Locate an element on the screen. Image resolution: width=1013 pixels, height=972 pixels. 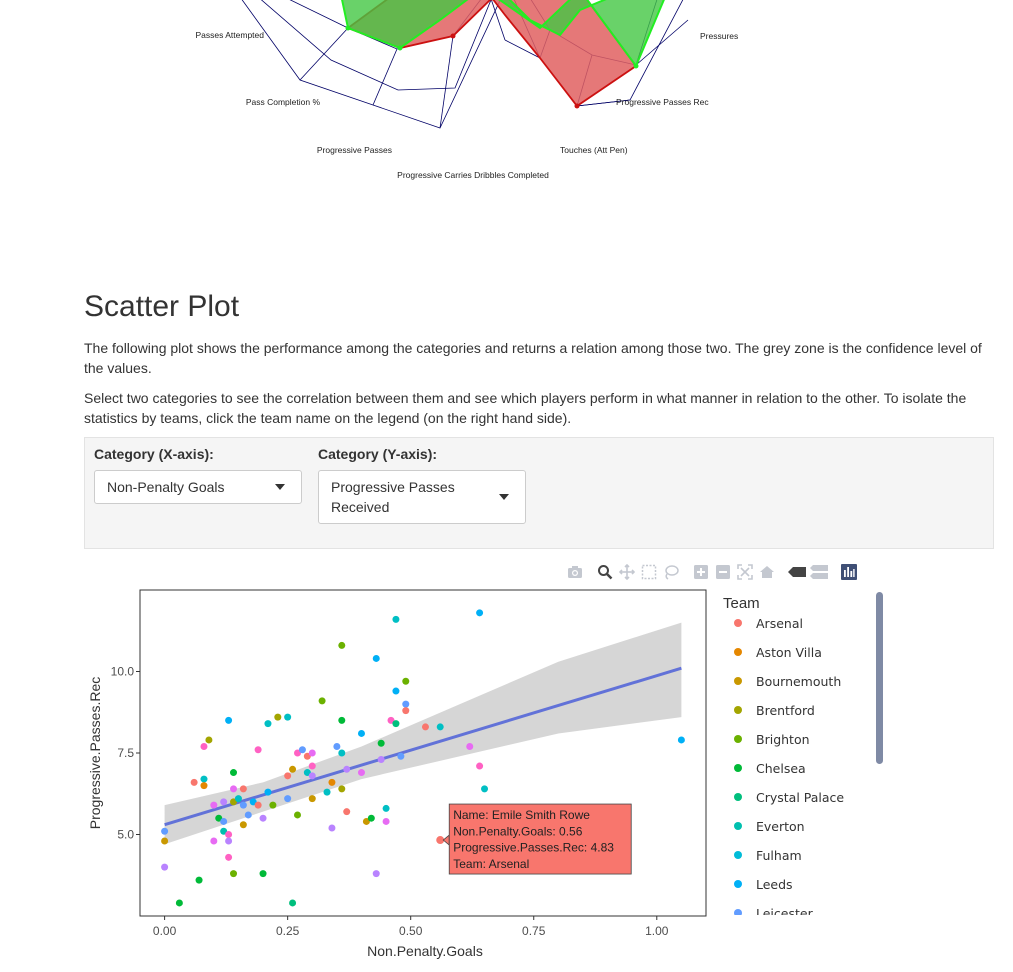
legend-item: Brentford is located at coordinates (774, 710).